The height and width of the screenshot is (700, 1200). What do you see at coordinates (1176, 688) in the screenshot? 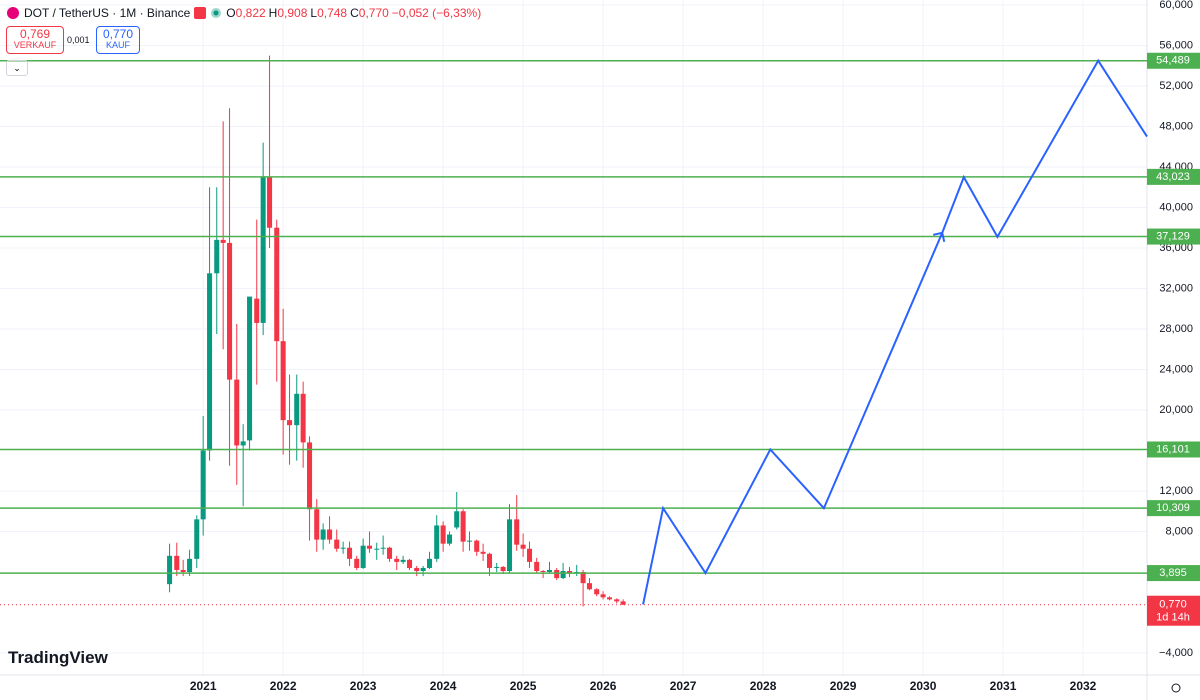
I see `settings-icon` at bounding box center [1176, 688].